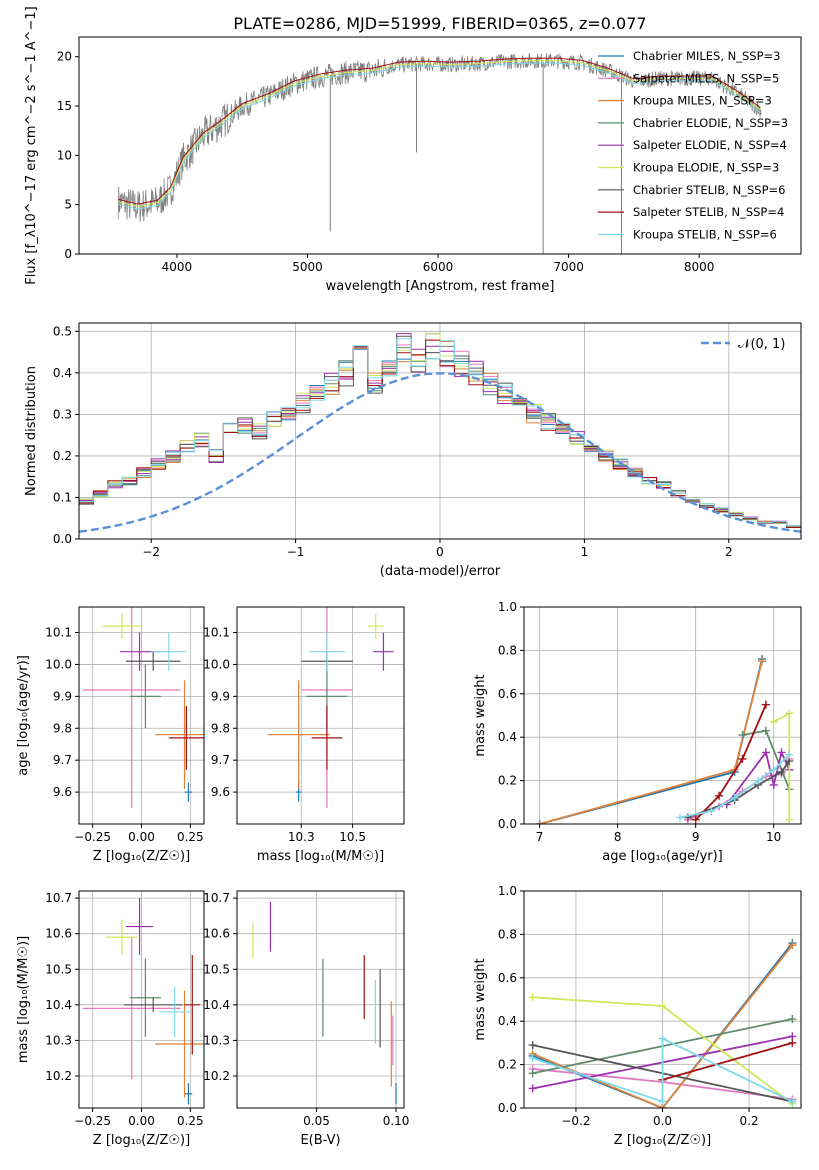  Describe the element at coordinates (396, 1121) in the screenshot. I see `x-tick-label: 0.10` at that location.